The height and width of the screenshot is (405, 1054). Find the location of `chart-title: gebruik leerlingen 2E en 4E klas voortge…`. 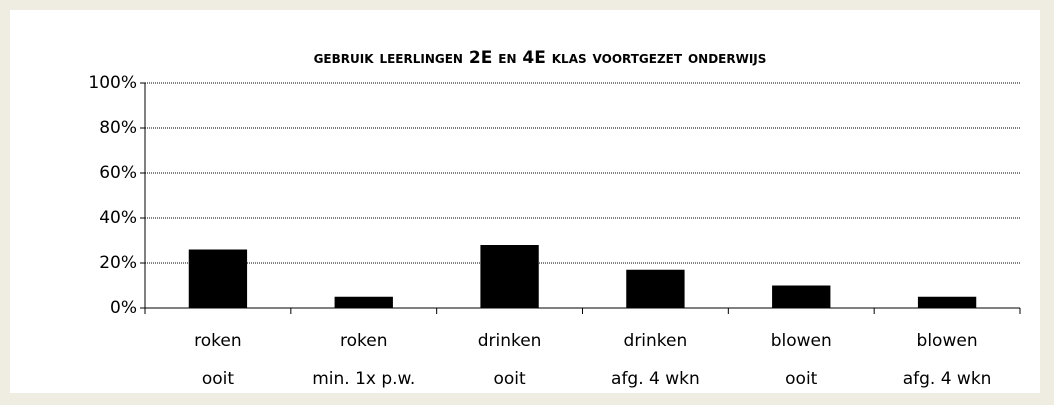

chart-title: gebruik leerlingen 2E en 4E klas voortge… is located at coordinates (540, 58).